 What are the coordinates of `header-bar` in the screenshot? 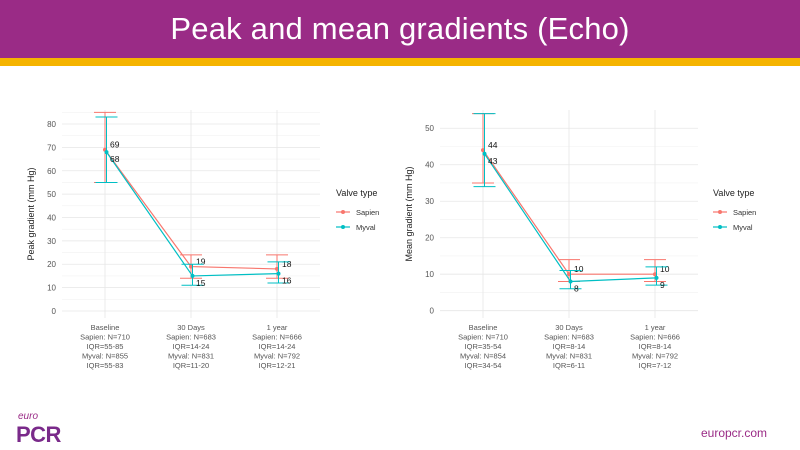 It's located at (400, 29).